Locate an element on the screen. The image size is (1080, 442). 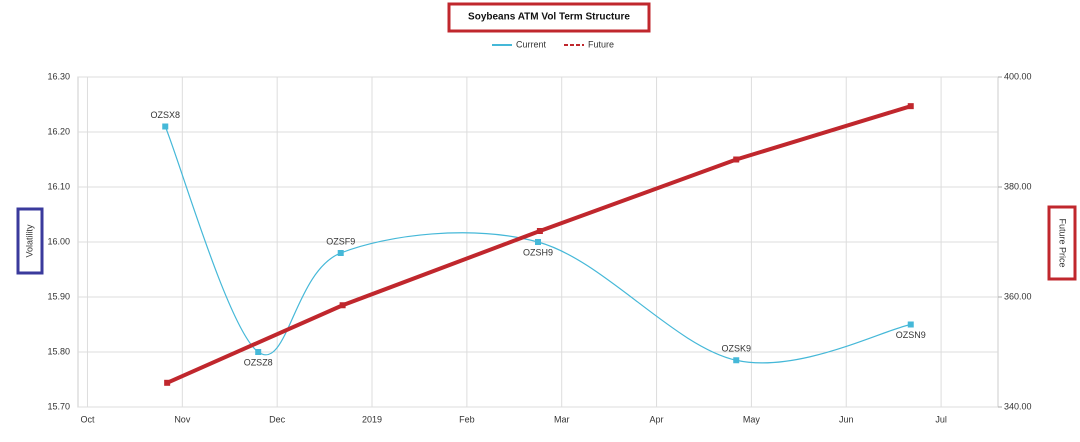
y-tick-label: 16.20 is located at coordinates (58, 131).